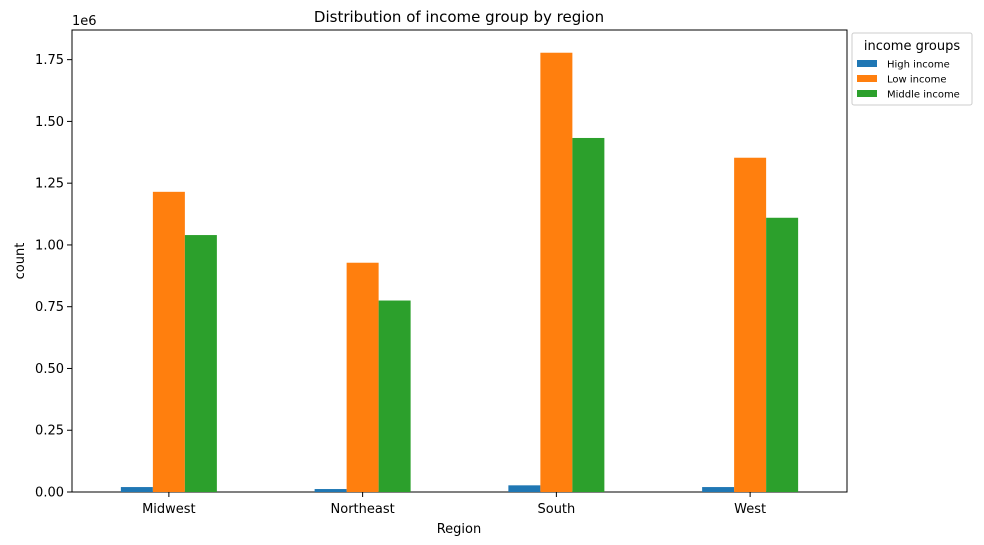 Image resolution: width=984 pixels, height=545 pixels. What do you see at coordinates (49, 60) in the screenshot?
I see `y-tick-label: 1.75` at bounding box center [49, 60].